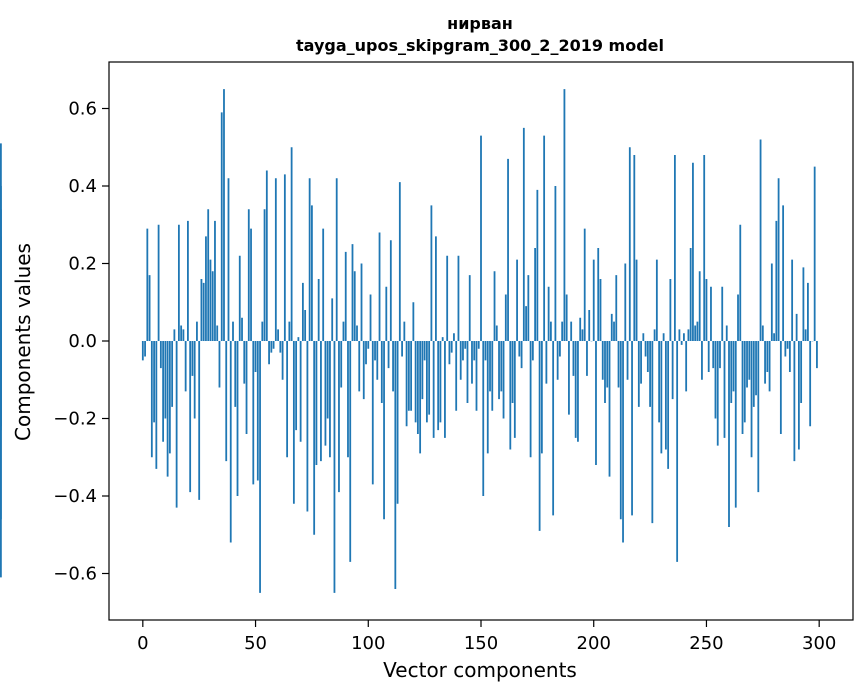  Describe the element at coordinates (75, 574) in the screenshot. I see `y-tick-label: −0.6` at that location.